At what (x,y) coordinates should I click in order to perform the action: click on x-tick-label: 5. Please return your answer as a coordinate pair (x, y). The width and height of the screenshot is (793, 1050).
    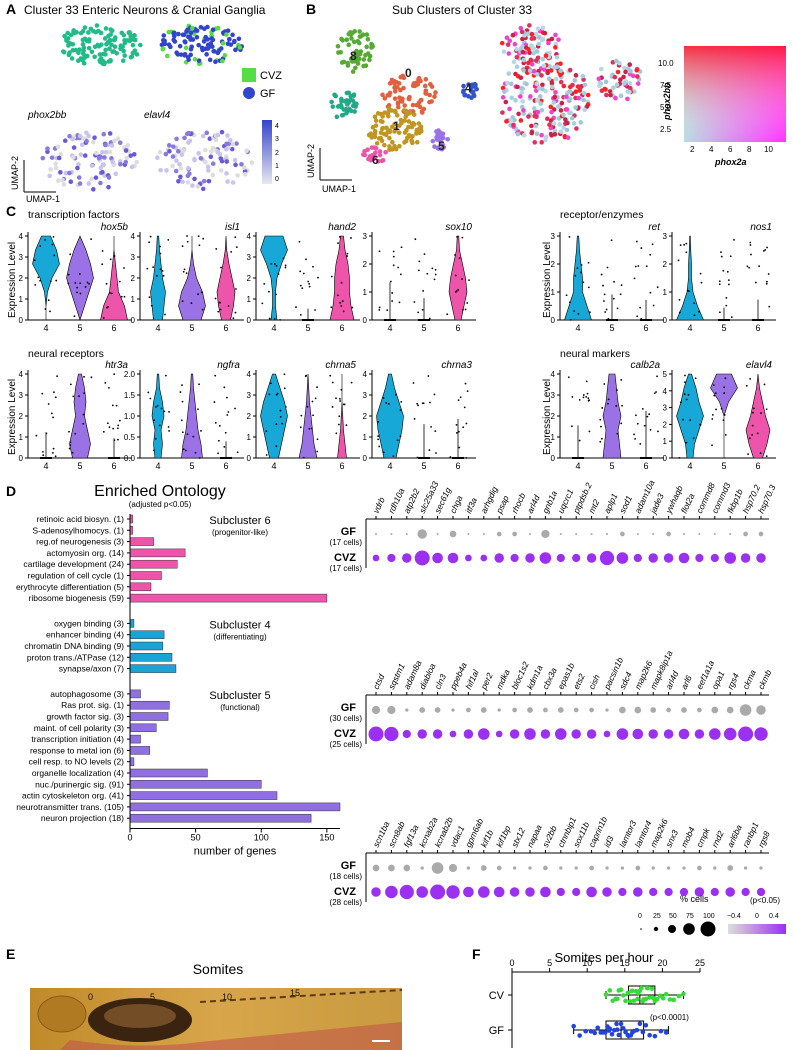
    Looking at the image, I should click on (191, 328).